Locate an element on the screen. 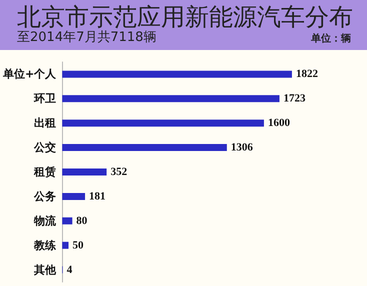  chart-subtitle: 至2014年7月共7118辆 is located at coordinates (86, 37).